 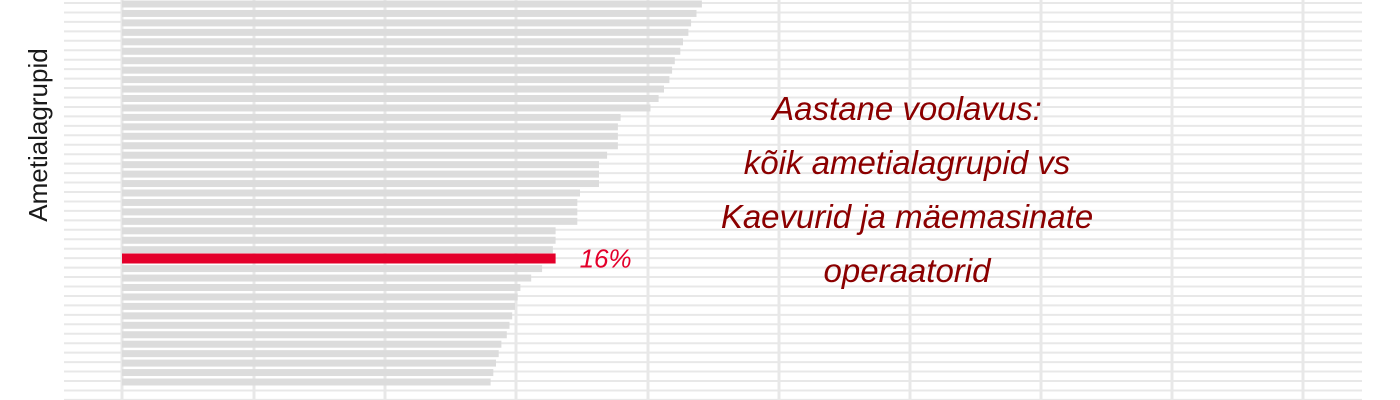 What do you see at coordinates (38, 134) in the screenshot?
I see `y-axis-label: Ametialagrupid` at bounding box center [38, 134].